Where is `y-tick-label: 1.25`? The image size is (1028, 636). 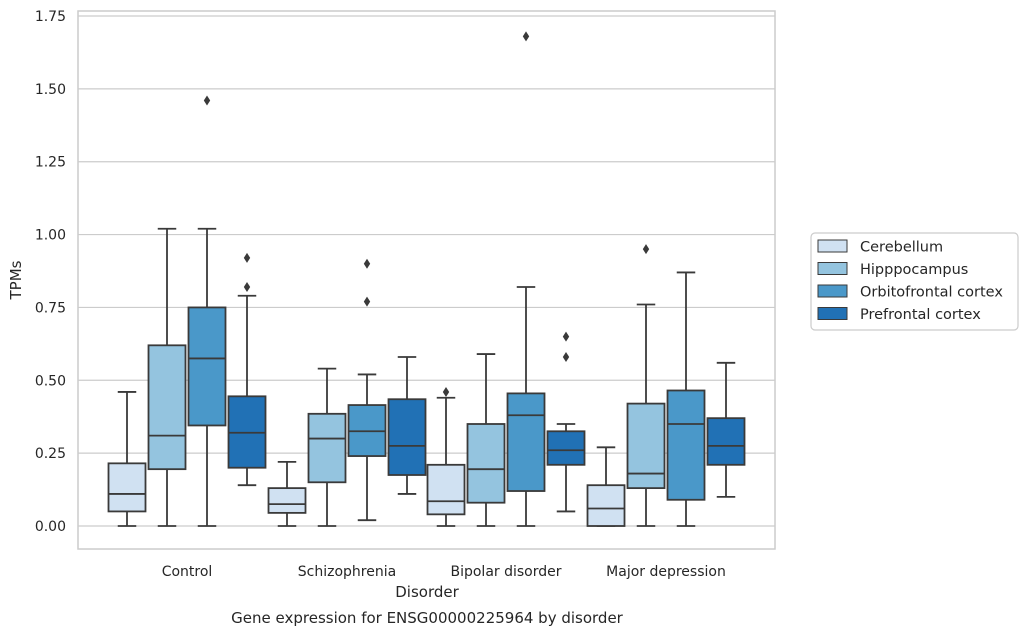 y-tick-label: 1.25 is located at coordinates (50, 163).